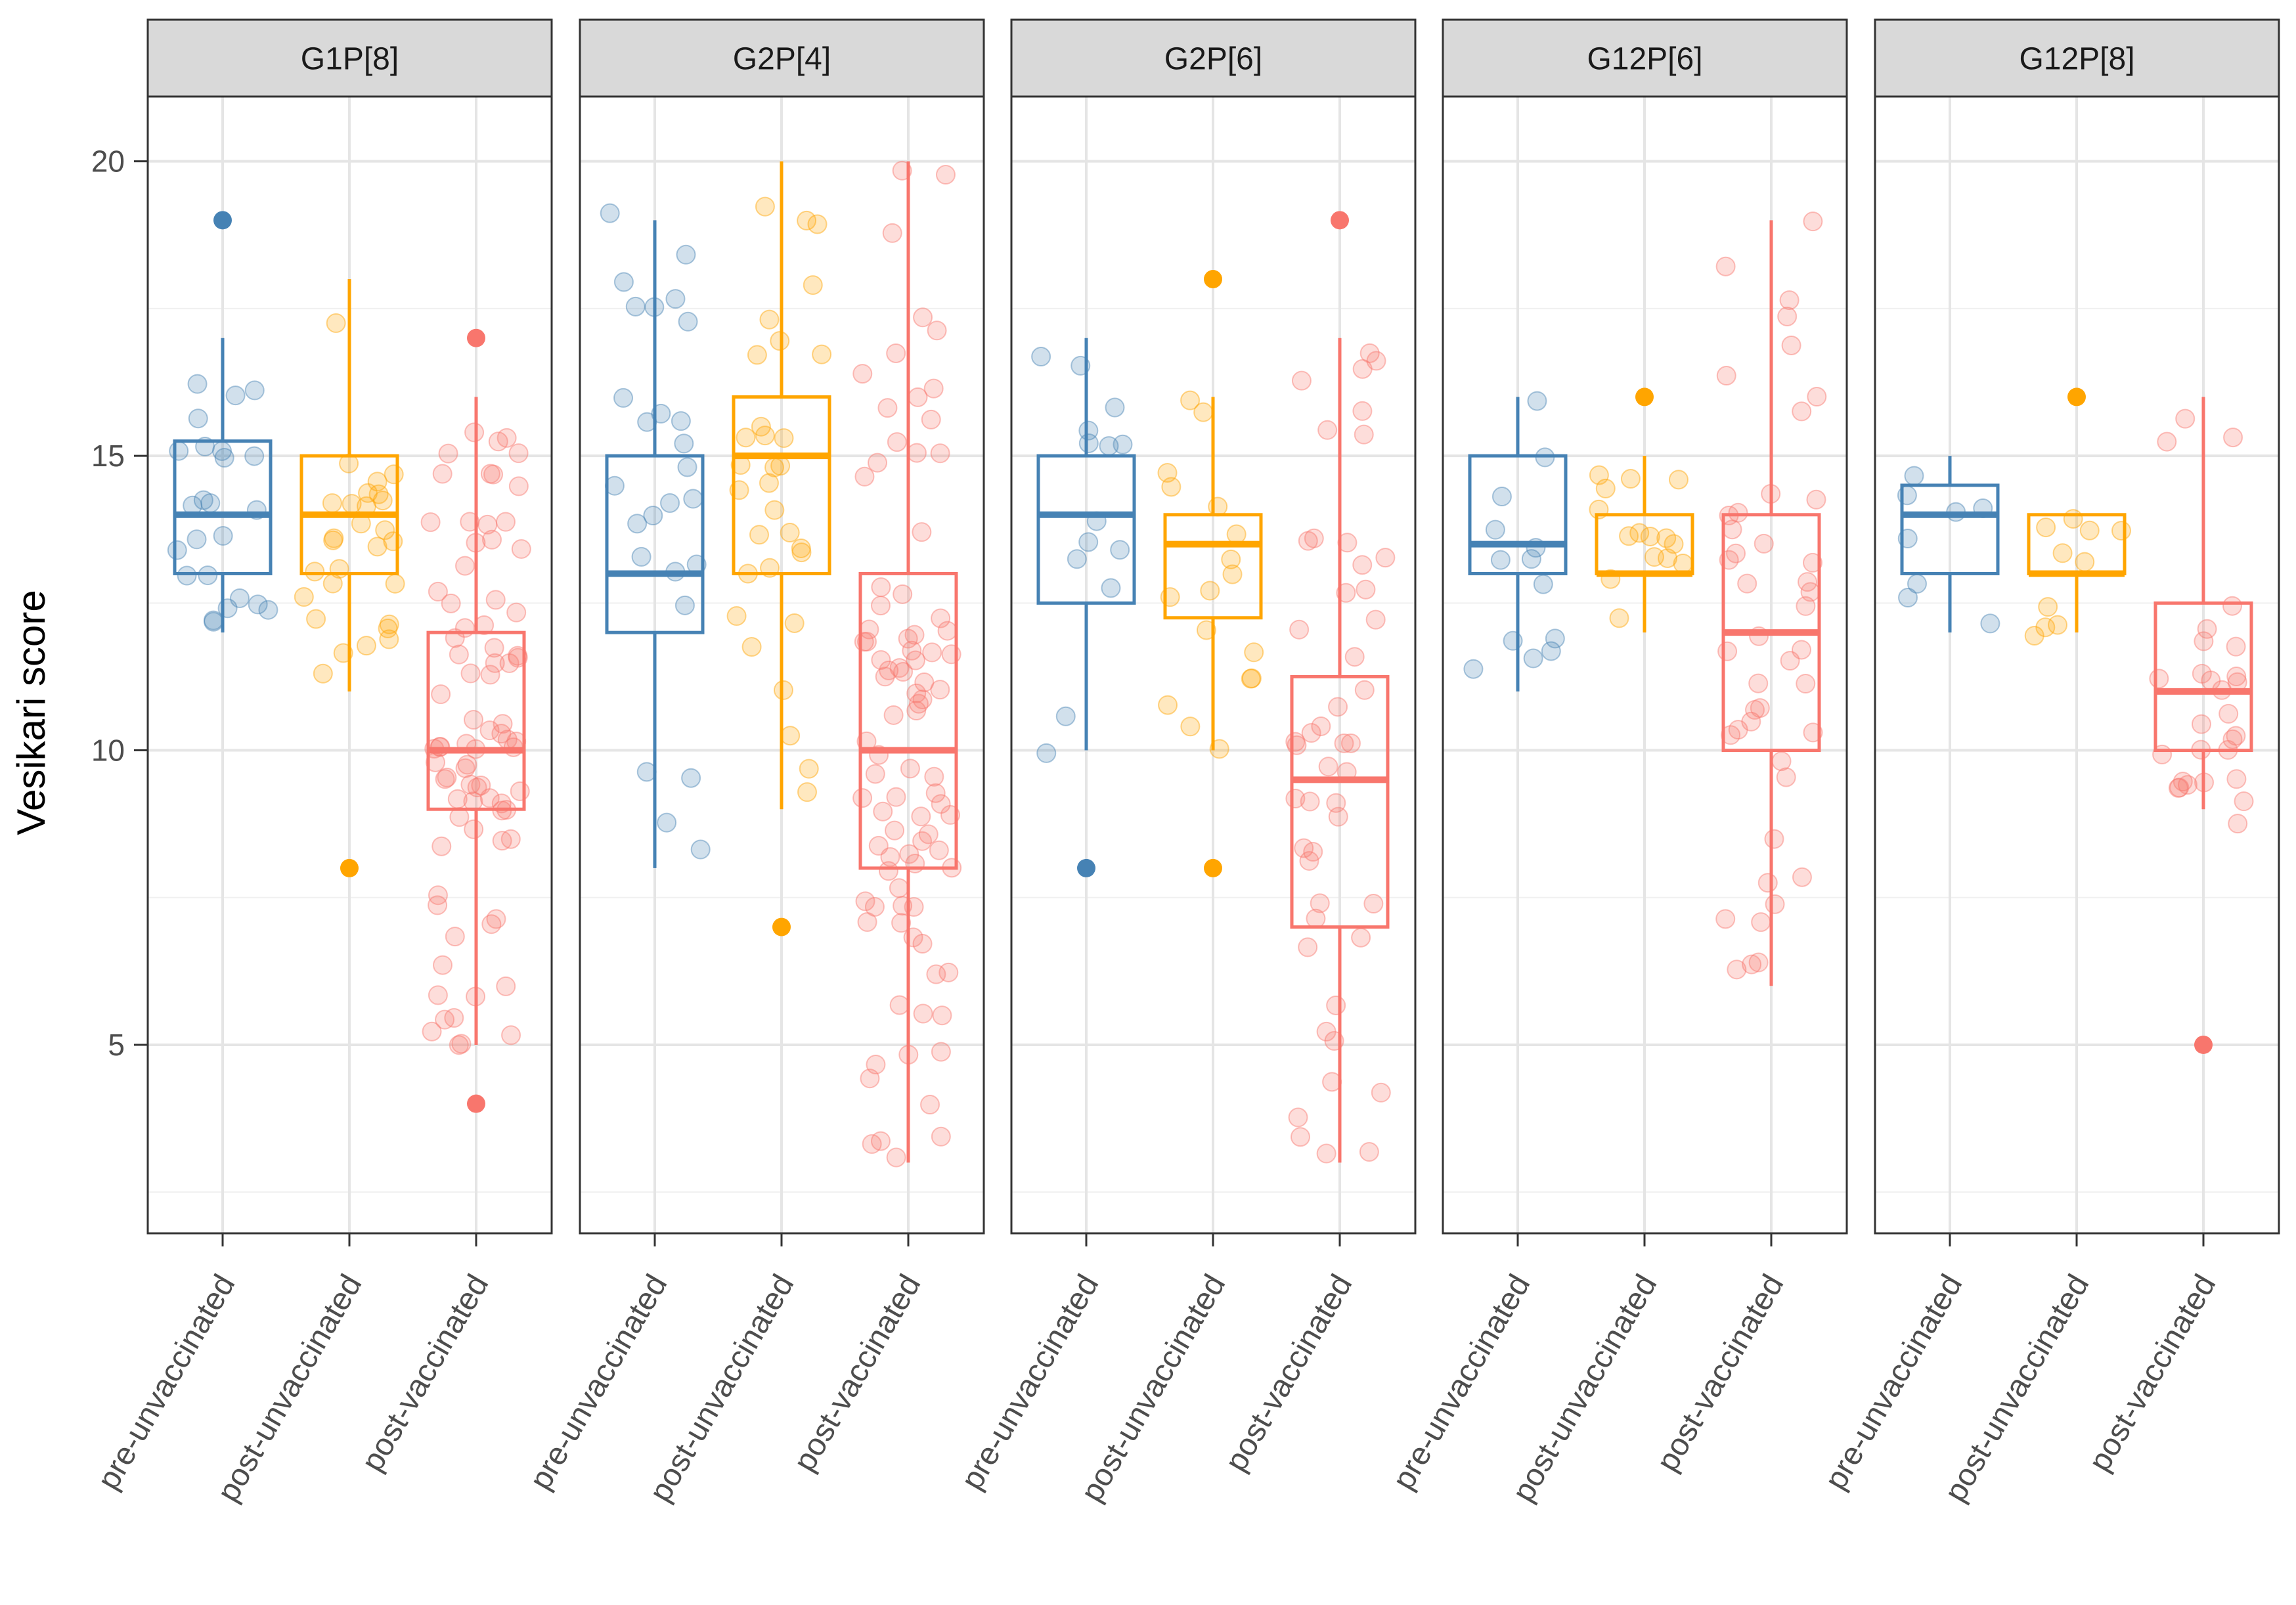 This screenshot has height=1605, width=2296. I want to click on box-post-vaccinated, so click(907, 664).